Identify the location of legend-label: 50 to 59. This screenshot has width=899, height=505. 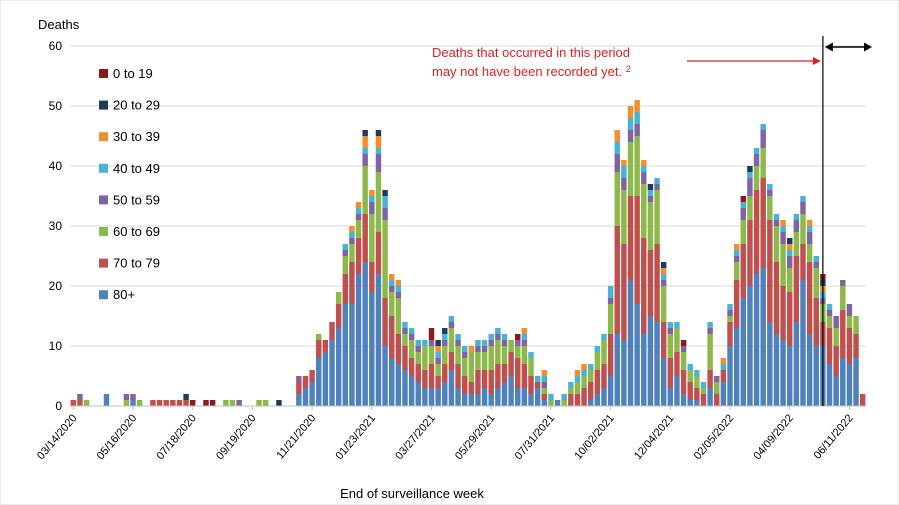
(136, 199).